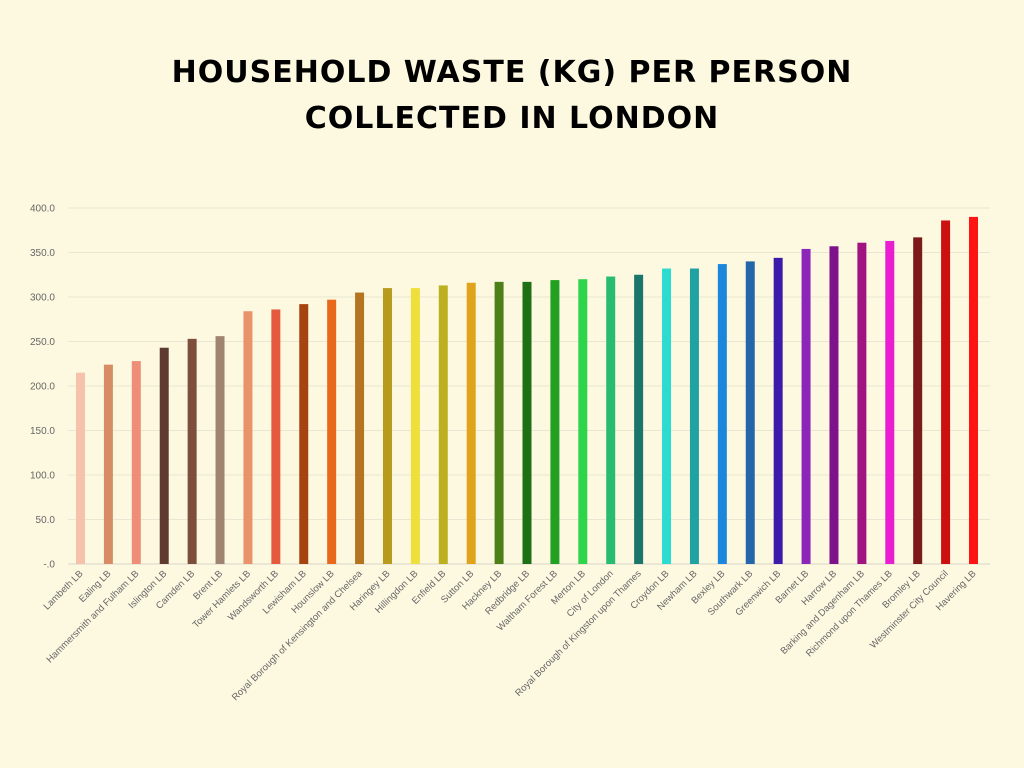 The image size is (1024, 768). What do you see at coordinates (64, 590) in the screenshot?
I see `x-tick-label: Lambeth LB` at bounding box center [64, 590].